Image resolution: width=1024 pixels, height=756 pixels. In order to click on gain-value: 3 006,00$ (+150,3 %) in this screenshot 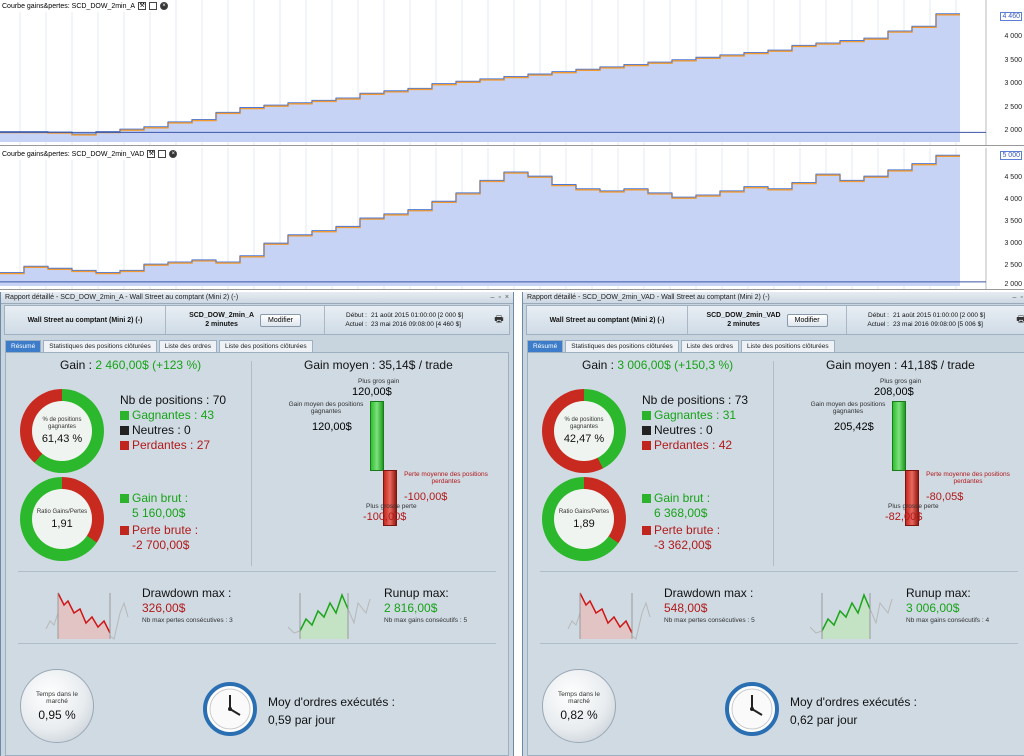, I will do `click(675, 365)`.